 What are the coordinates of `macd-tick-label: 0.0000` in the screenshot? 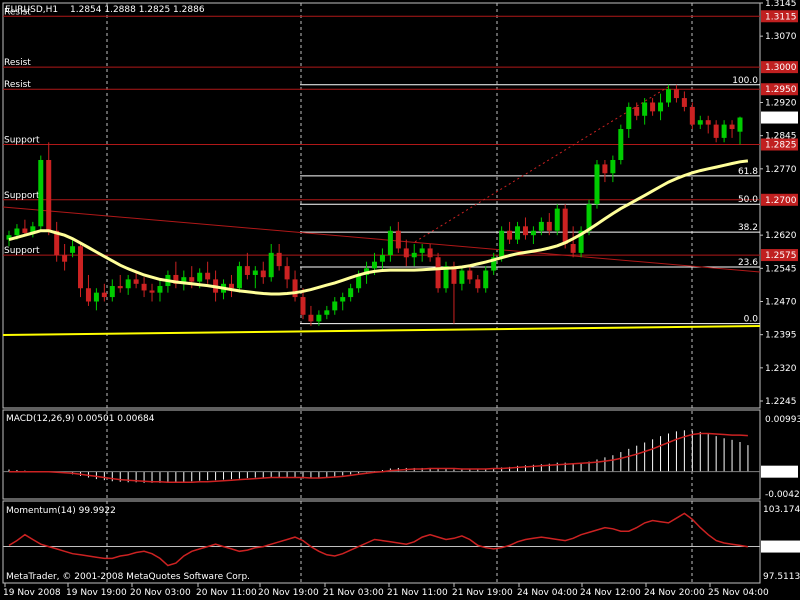 It's located at (781, 473).